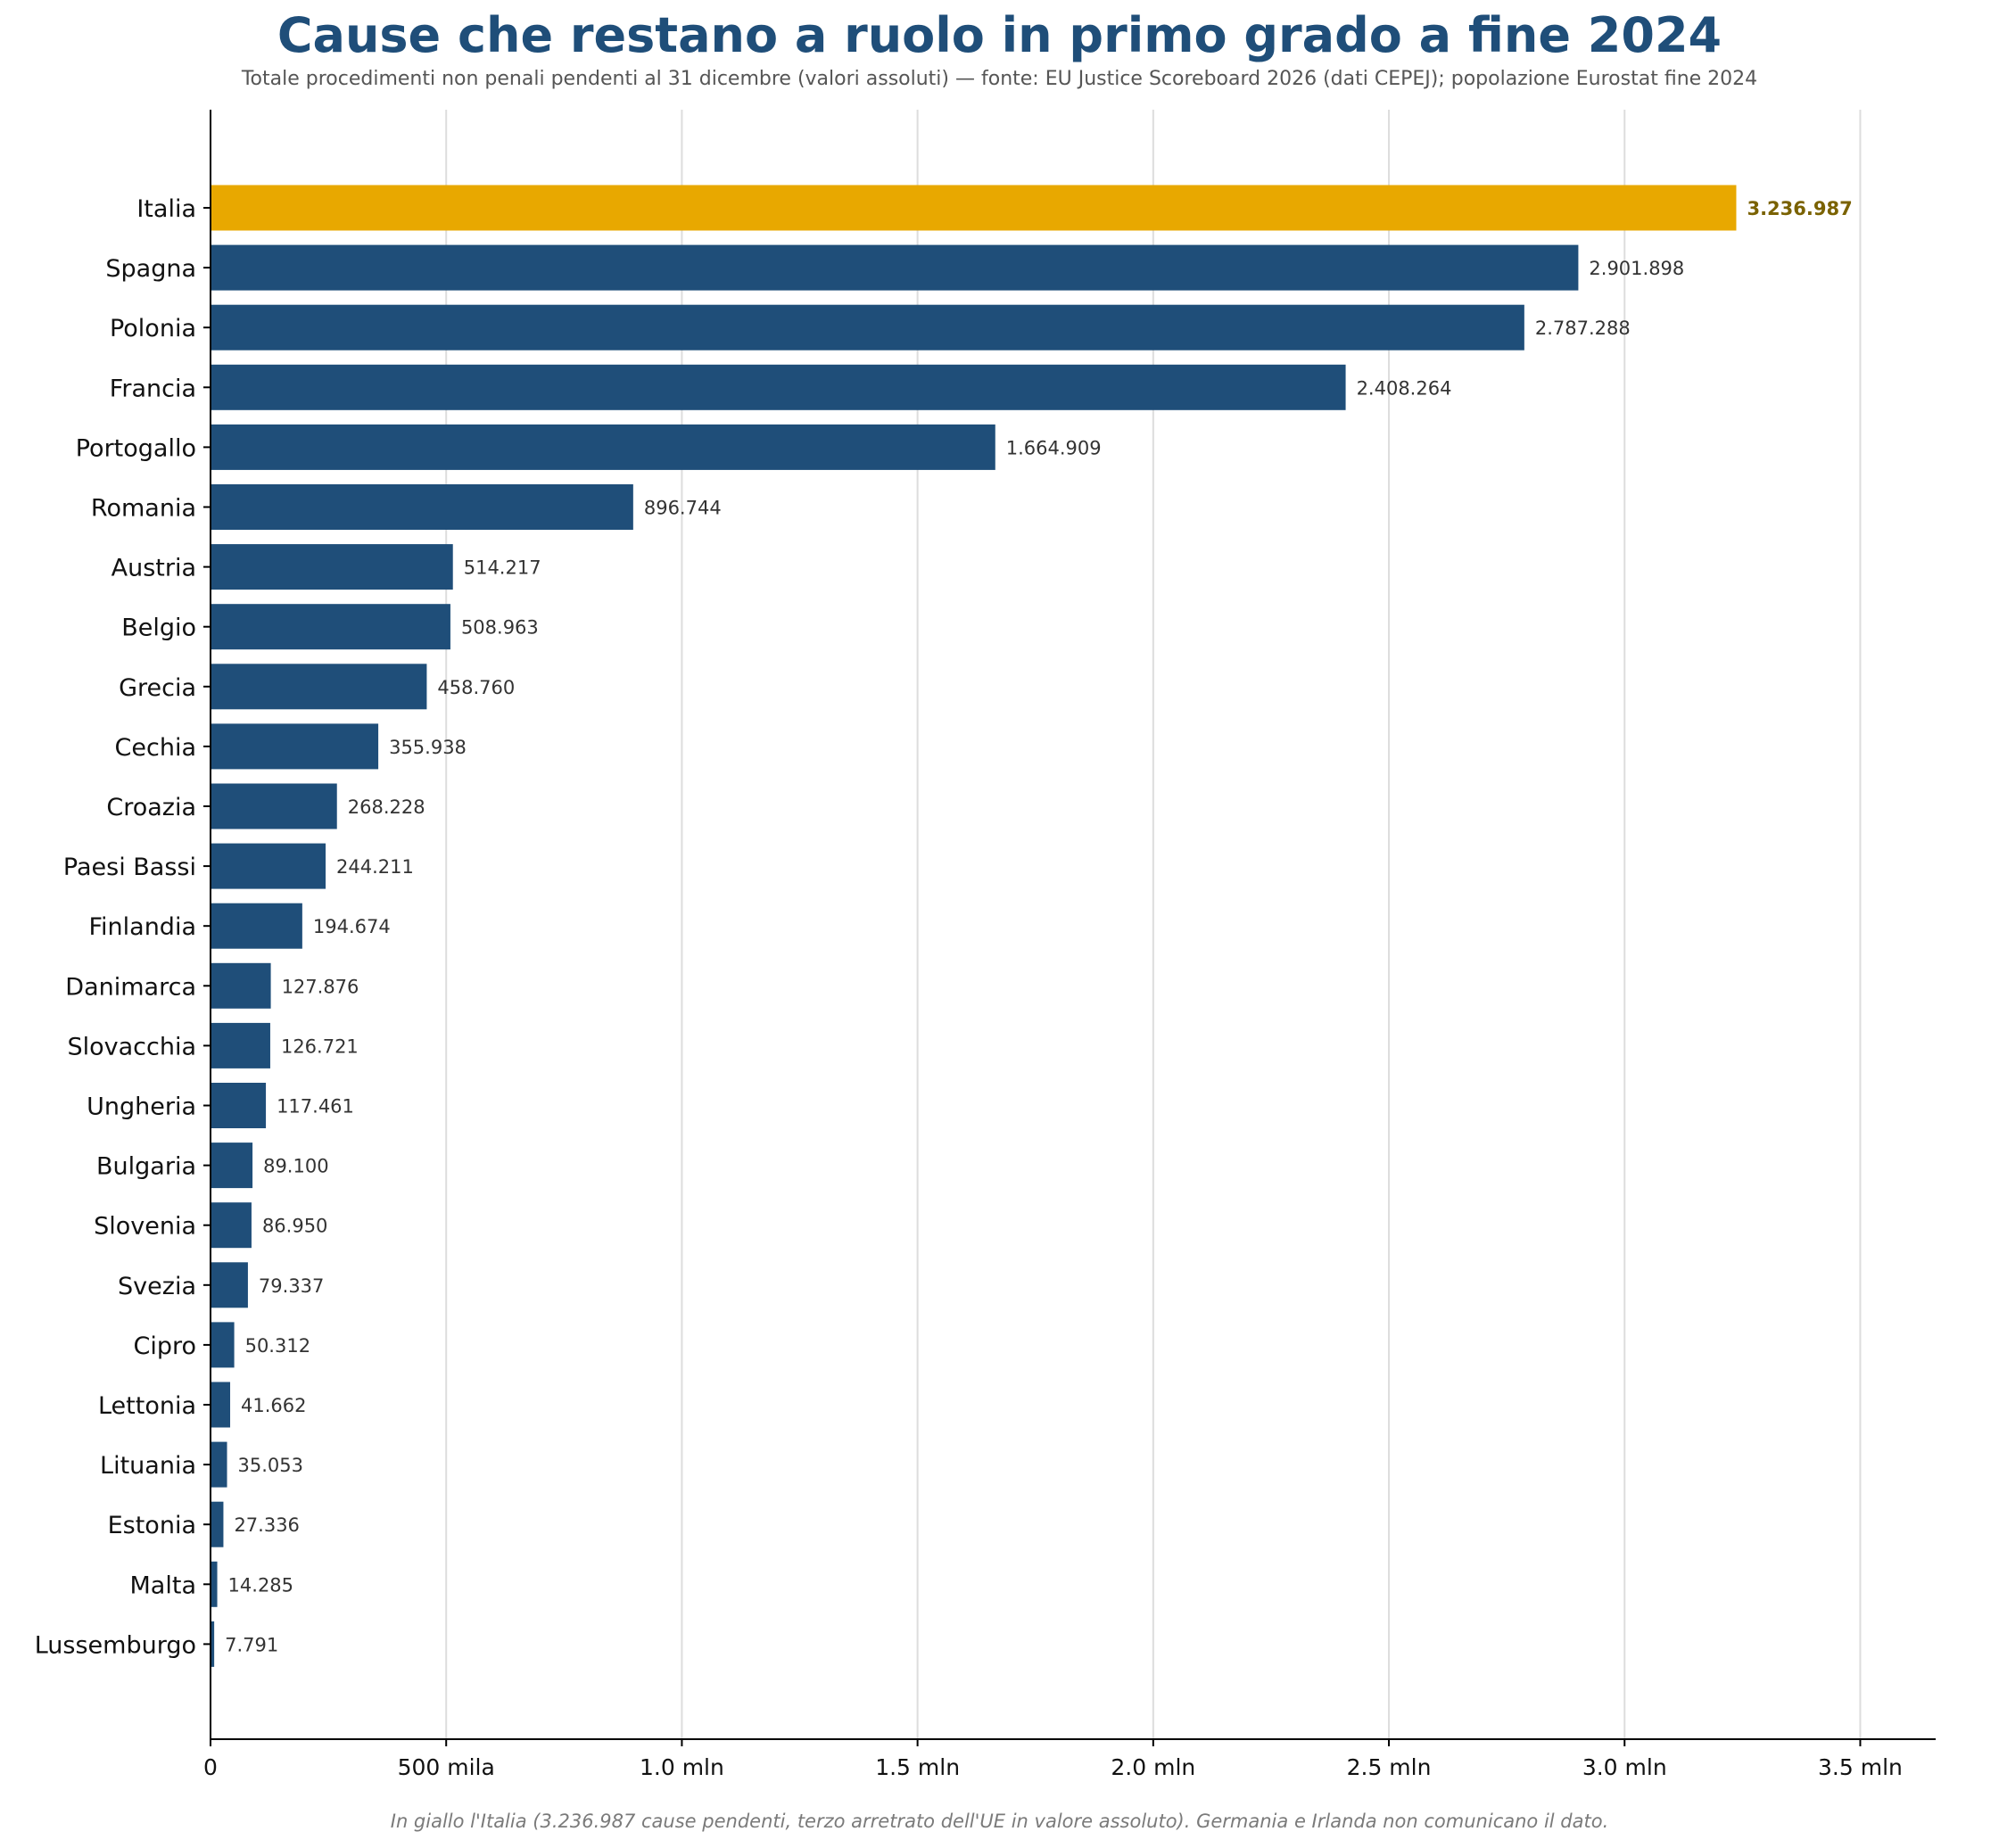 The height and width of the screenshot is (1848, 1999). Describe the element at coordinates (273, 1405) in the screenshot. I see `data-label: 41.662` at that location.